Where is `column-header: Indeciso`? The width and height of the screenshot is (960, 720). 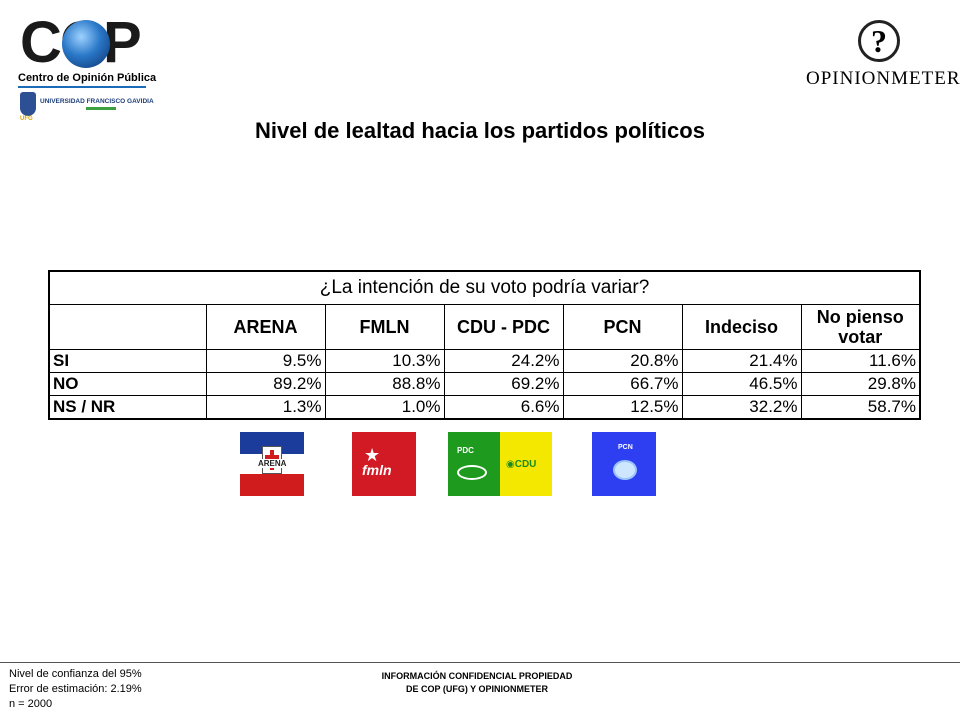 column-header: Indeciso is located at coordinates (741, 327).